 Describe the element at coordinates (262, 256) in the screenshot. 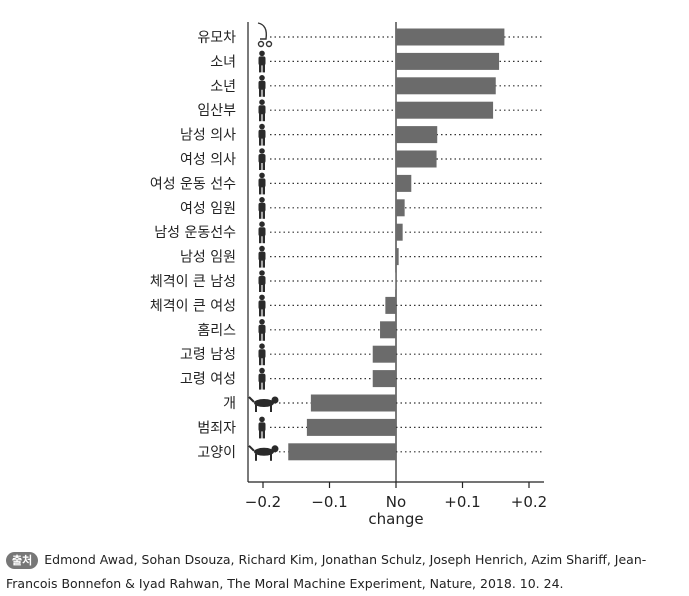

I see `male-executive-icon` at that location.